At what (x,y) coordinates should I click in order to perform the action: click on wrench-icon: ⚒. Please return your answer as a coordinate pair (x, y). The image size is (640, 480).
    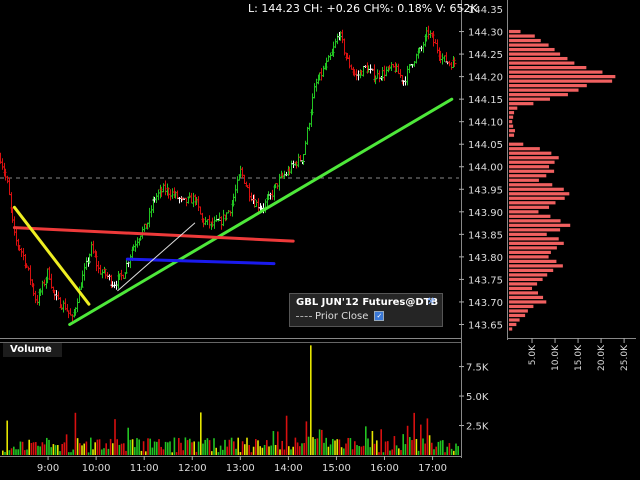
    Looking at the image, I should click on (431, 302).